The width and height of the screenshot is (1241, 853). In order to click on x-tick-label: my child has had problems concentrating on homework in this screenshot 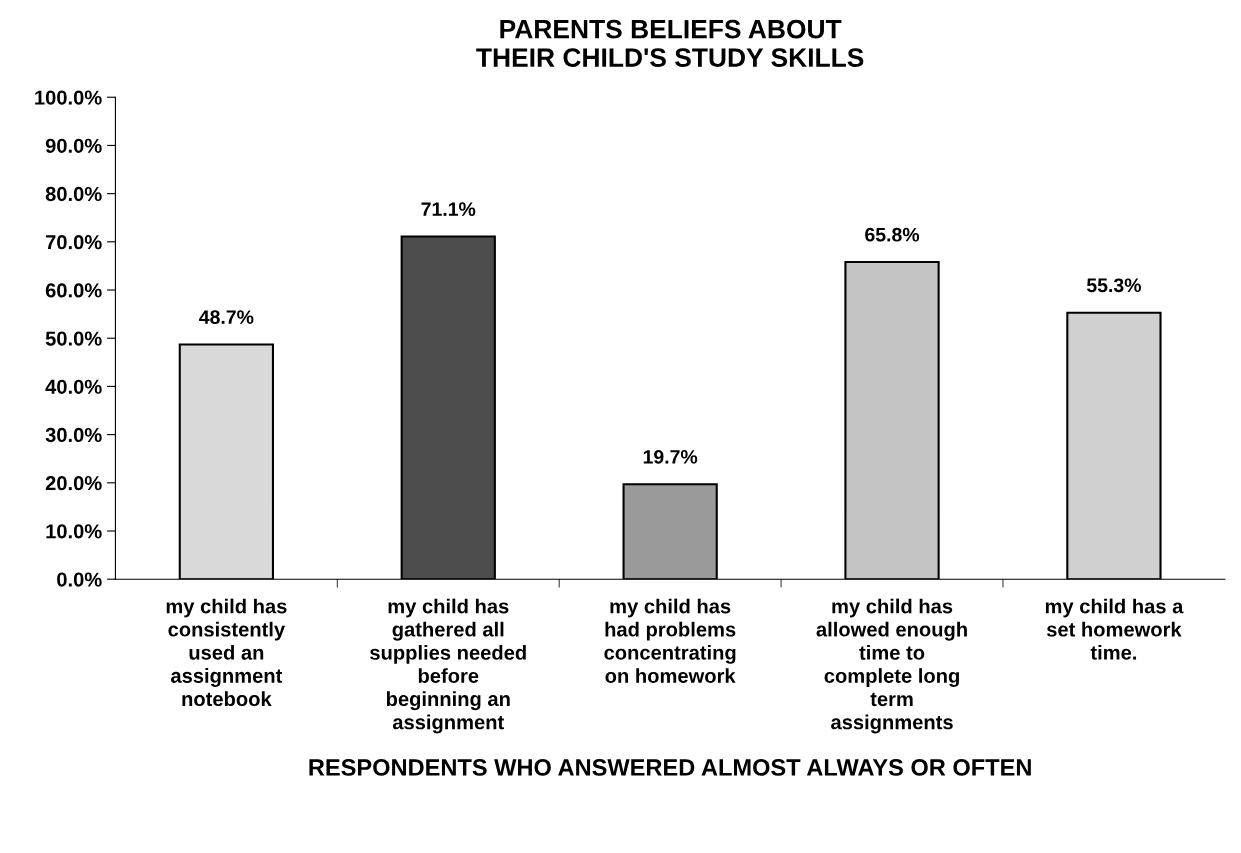, I will do `click(670, 640)`.